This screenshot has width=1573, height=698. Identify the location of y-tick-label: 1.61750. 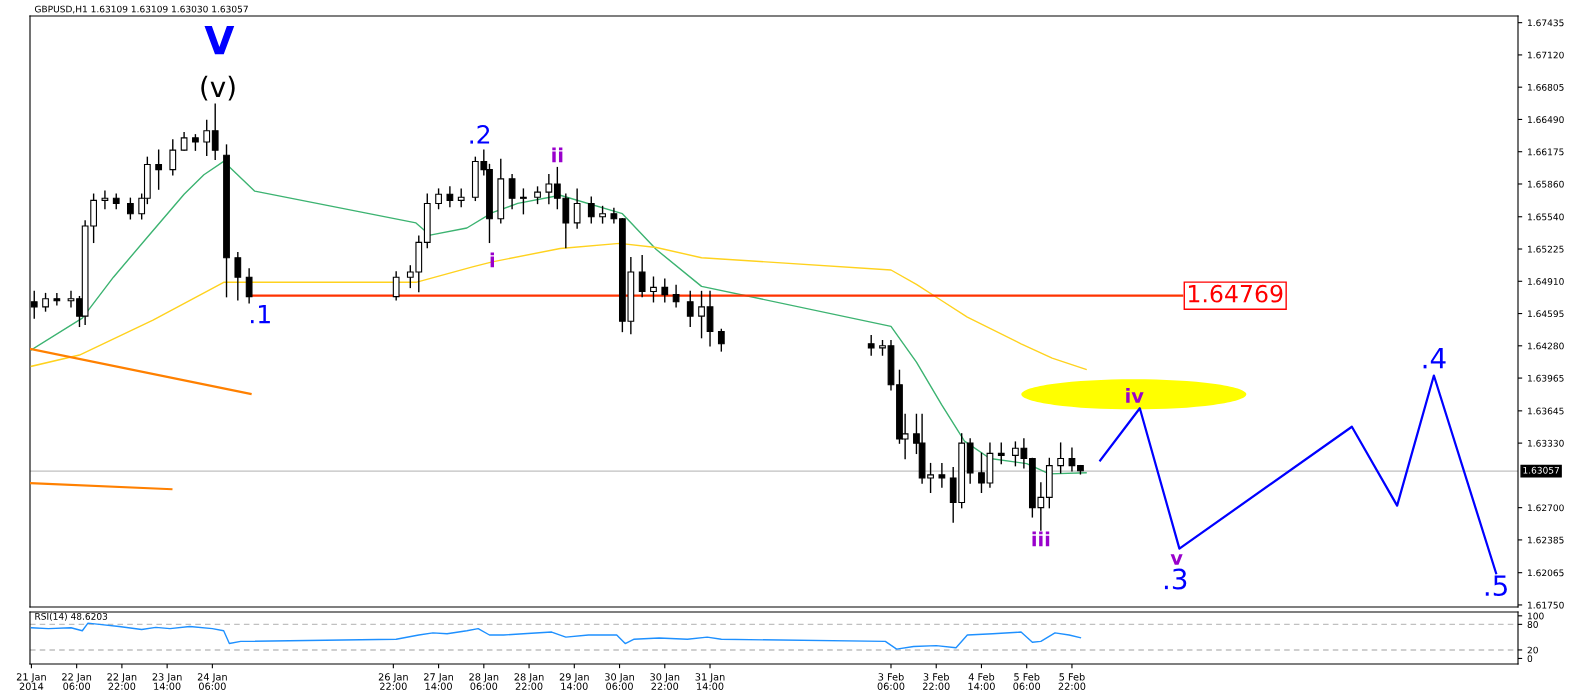
(1546, 605).